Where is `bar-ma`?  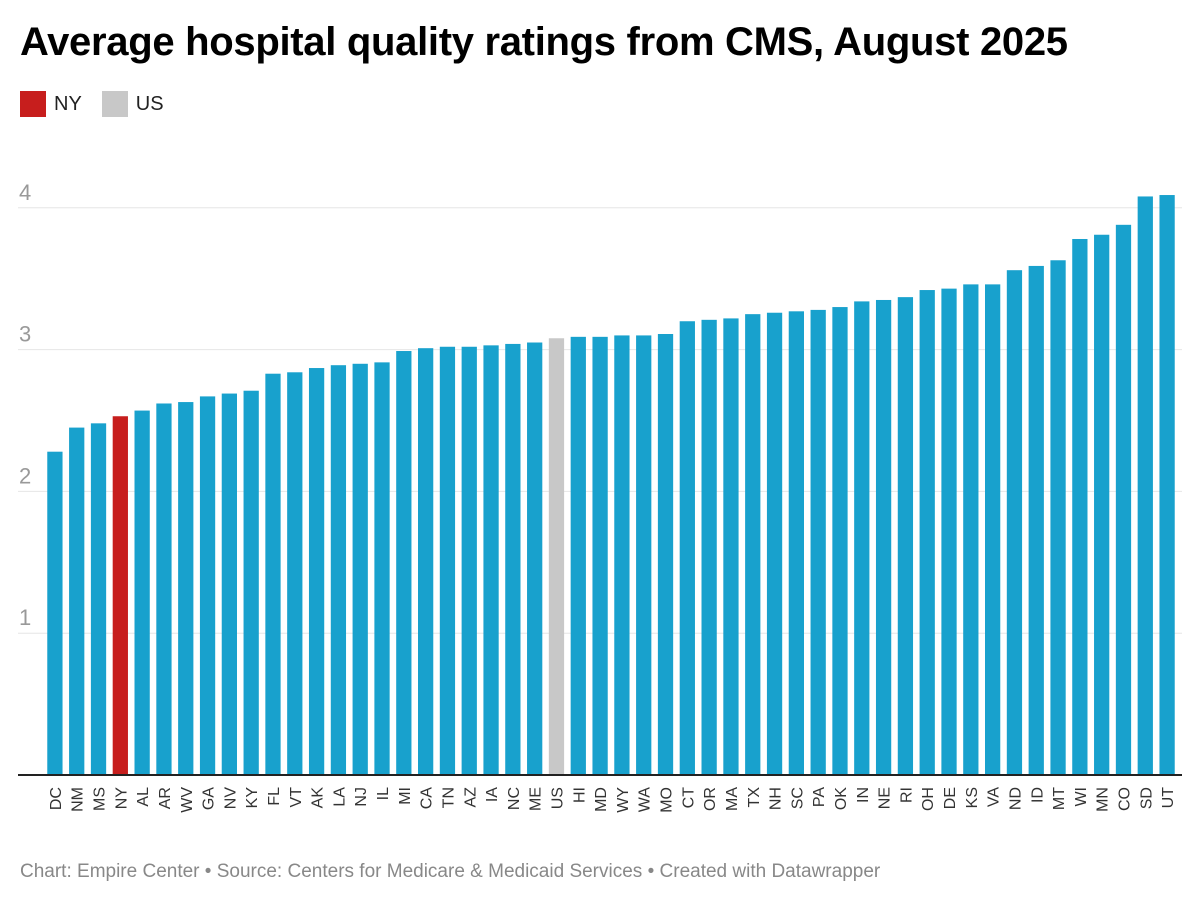 bar-ma is located at coordinates (731, 546).